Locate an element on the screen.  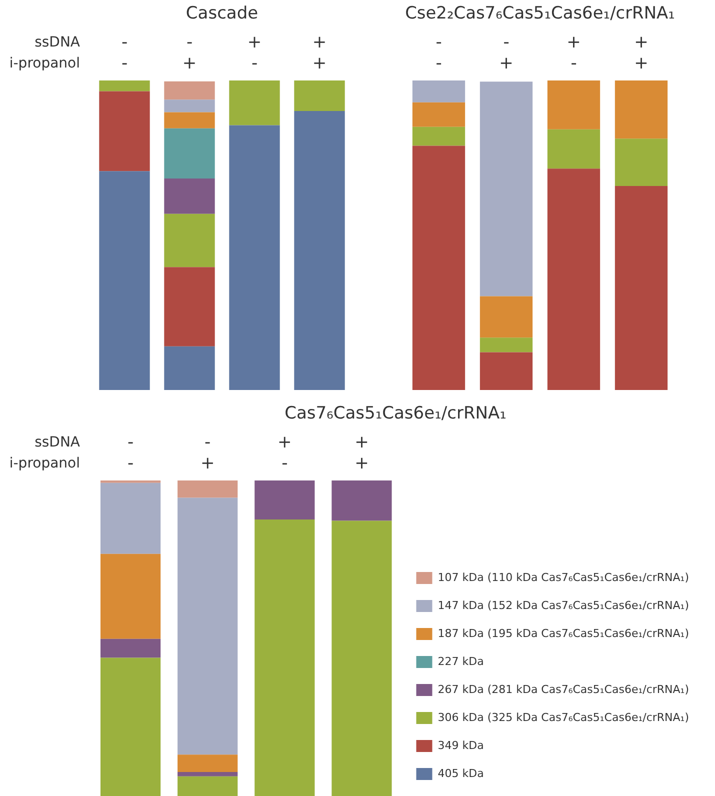
chart-title: Cse2₂Cas7₆Cas5₁Cas6e₁/crRNA₁ is located at coordinates (540, 14).